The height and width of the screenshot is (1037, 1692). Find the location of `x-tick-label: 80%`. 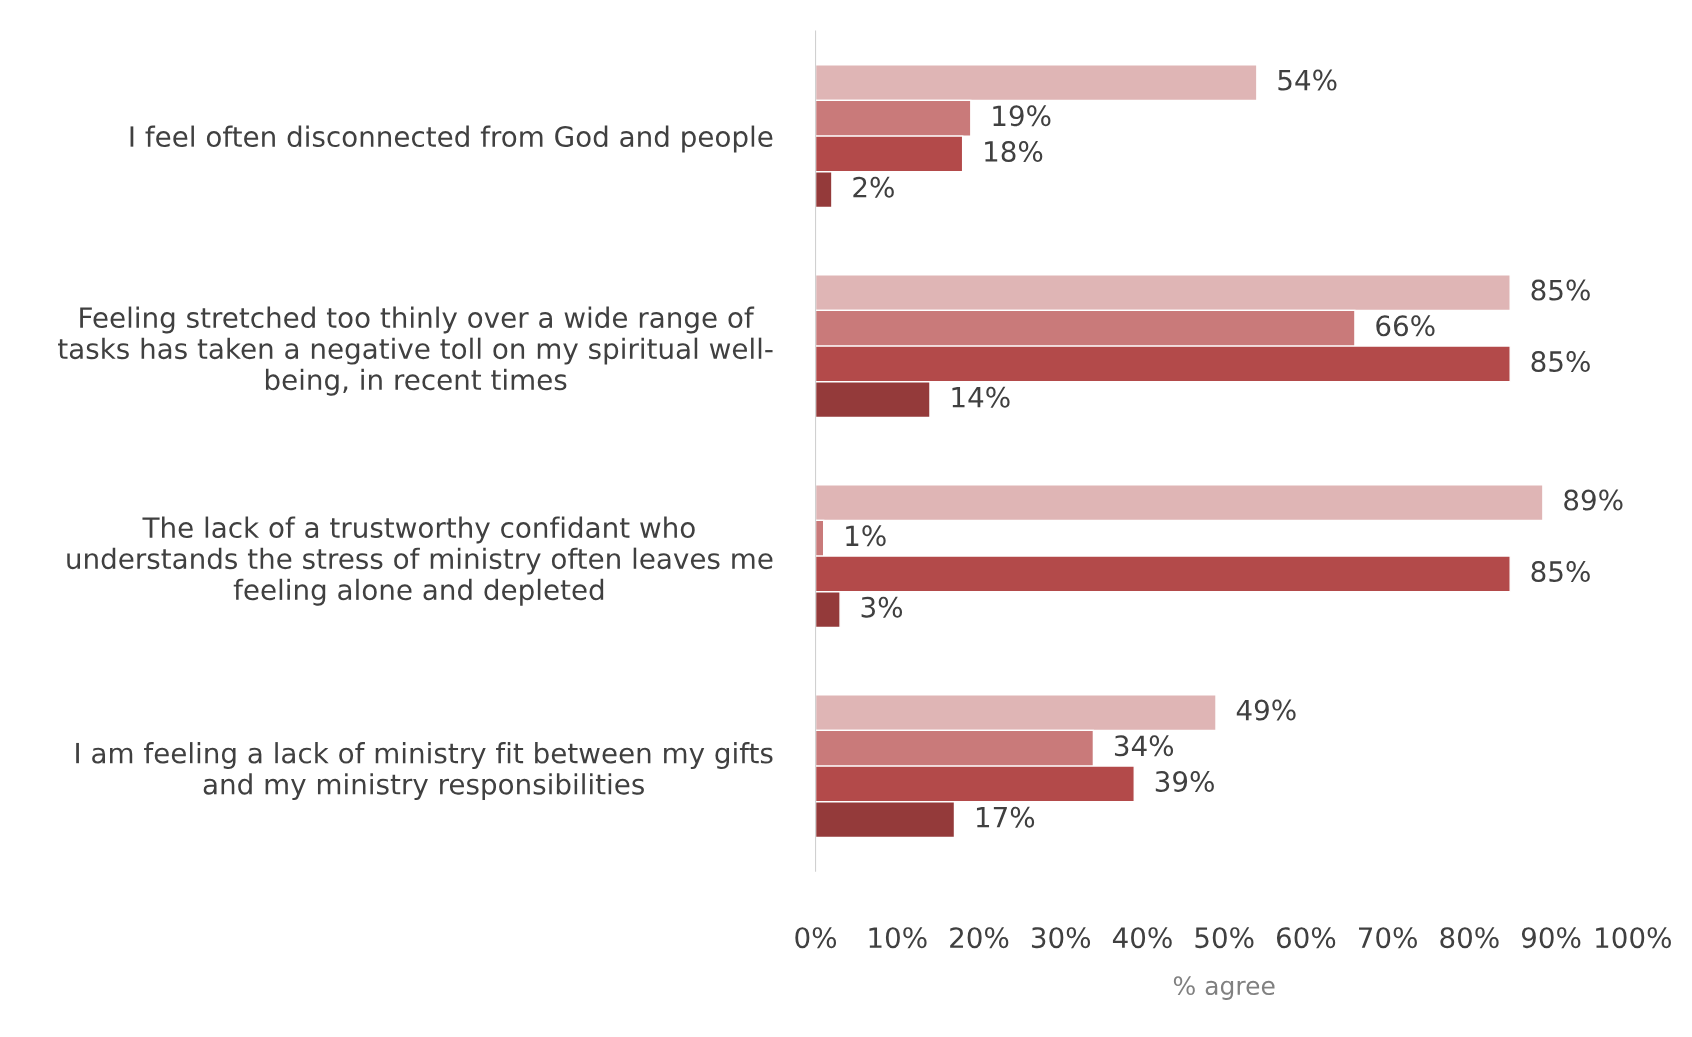

x-tick-label: 80% is located at coordinates (1469, 938).